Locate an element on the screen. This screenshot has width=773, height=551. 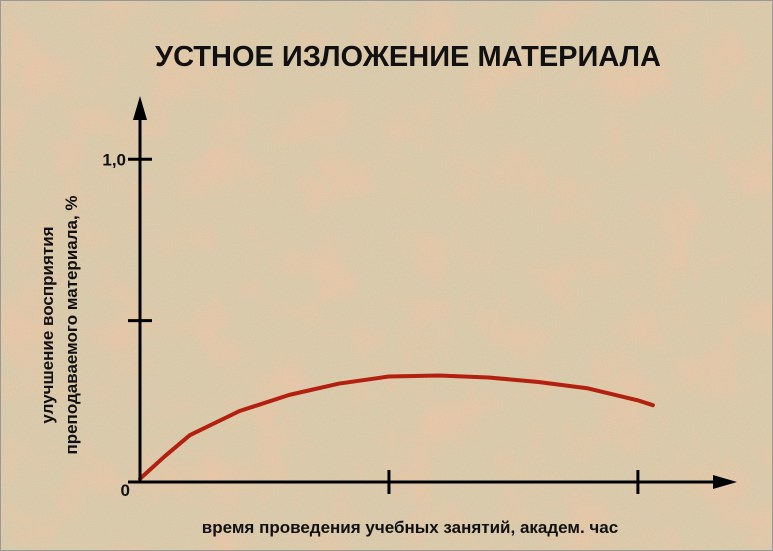
y-tick-label: 0 is located at coordinates (125, 490).